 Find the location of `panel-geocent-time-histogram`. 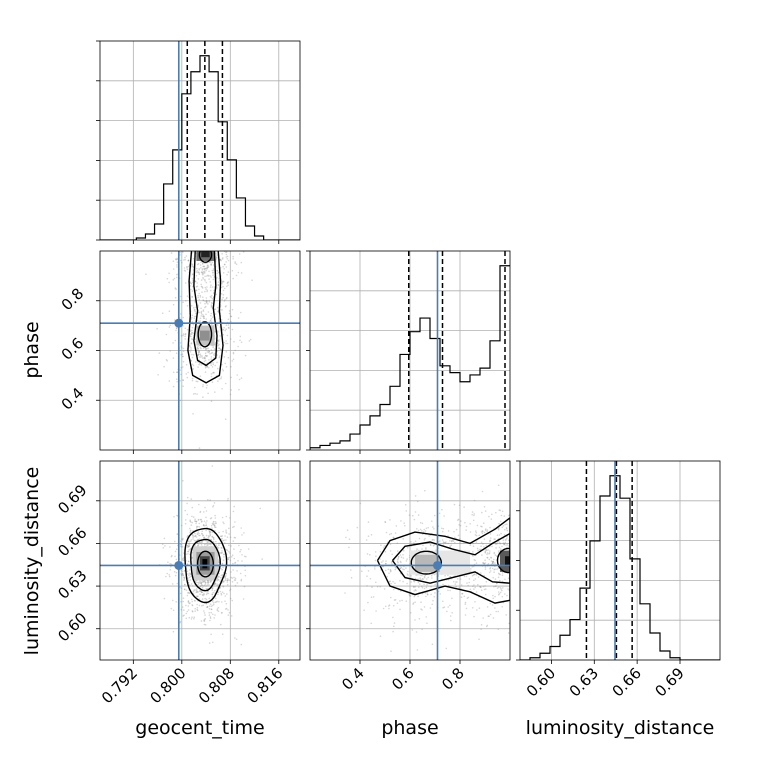

panel-geocent-time-histogram is located at coordinates (198, 142).